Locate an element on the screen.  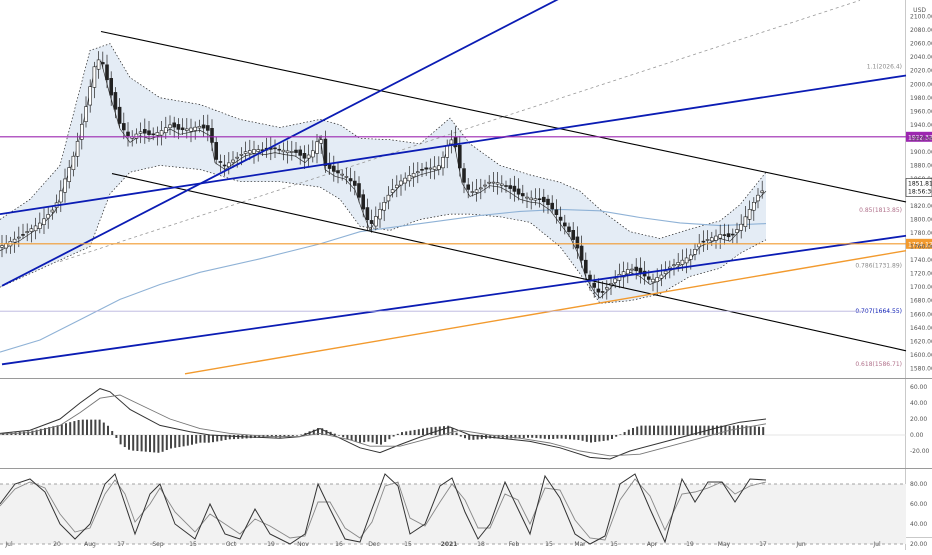
time-tick-label: May is located at coordinates (724, 544).